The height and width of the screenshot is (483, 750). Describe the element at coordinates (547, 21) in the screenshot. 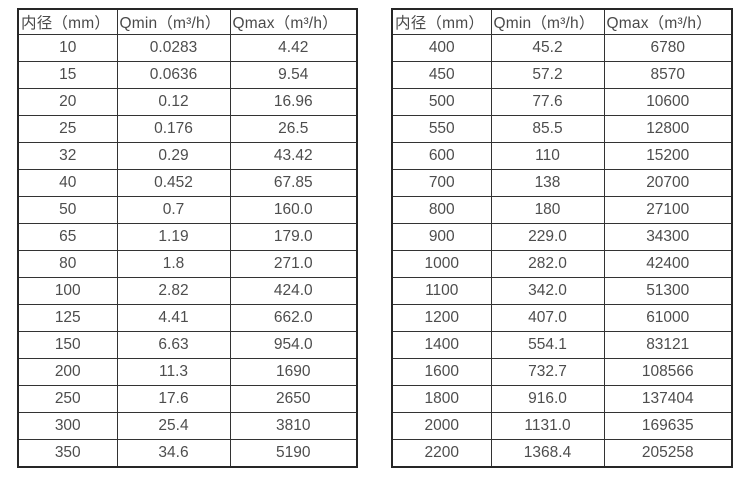

I see `header-cell: Qmin（m³/h）` at that location.